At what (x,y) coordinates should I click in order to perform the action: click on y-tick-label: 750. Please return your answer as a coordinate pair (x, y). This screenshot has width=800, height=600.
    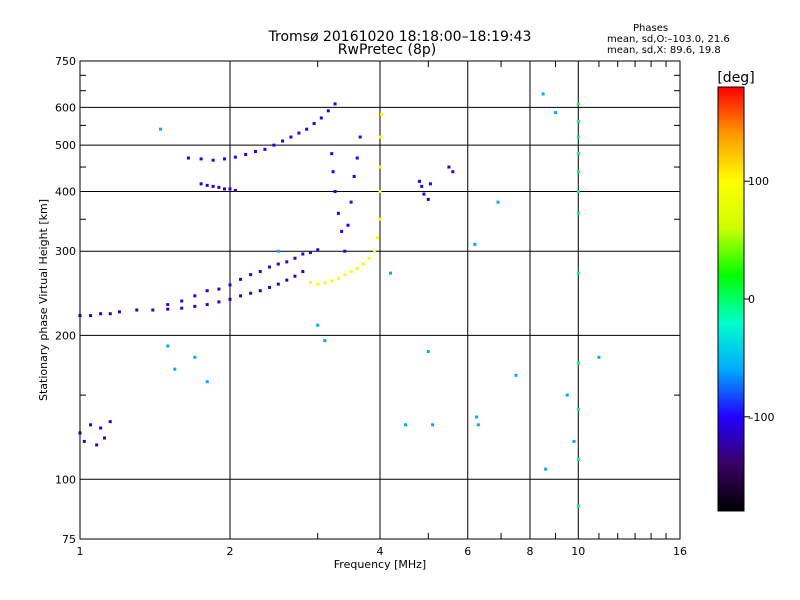
    Looking at the image, I should click on (65, 61).